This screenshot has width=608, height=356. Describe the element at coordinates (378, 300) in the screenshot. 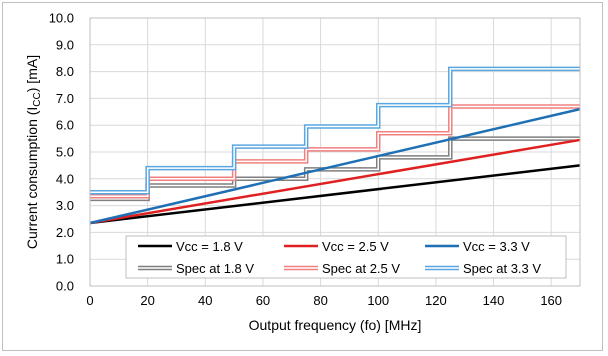

I see `x-tick-label: 100` at that location.